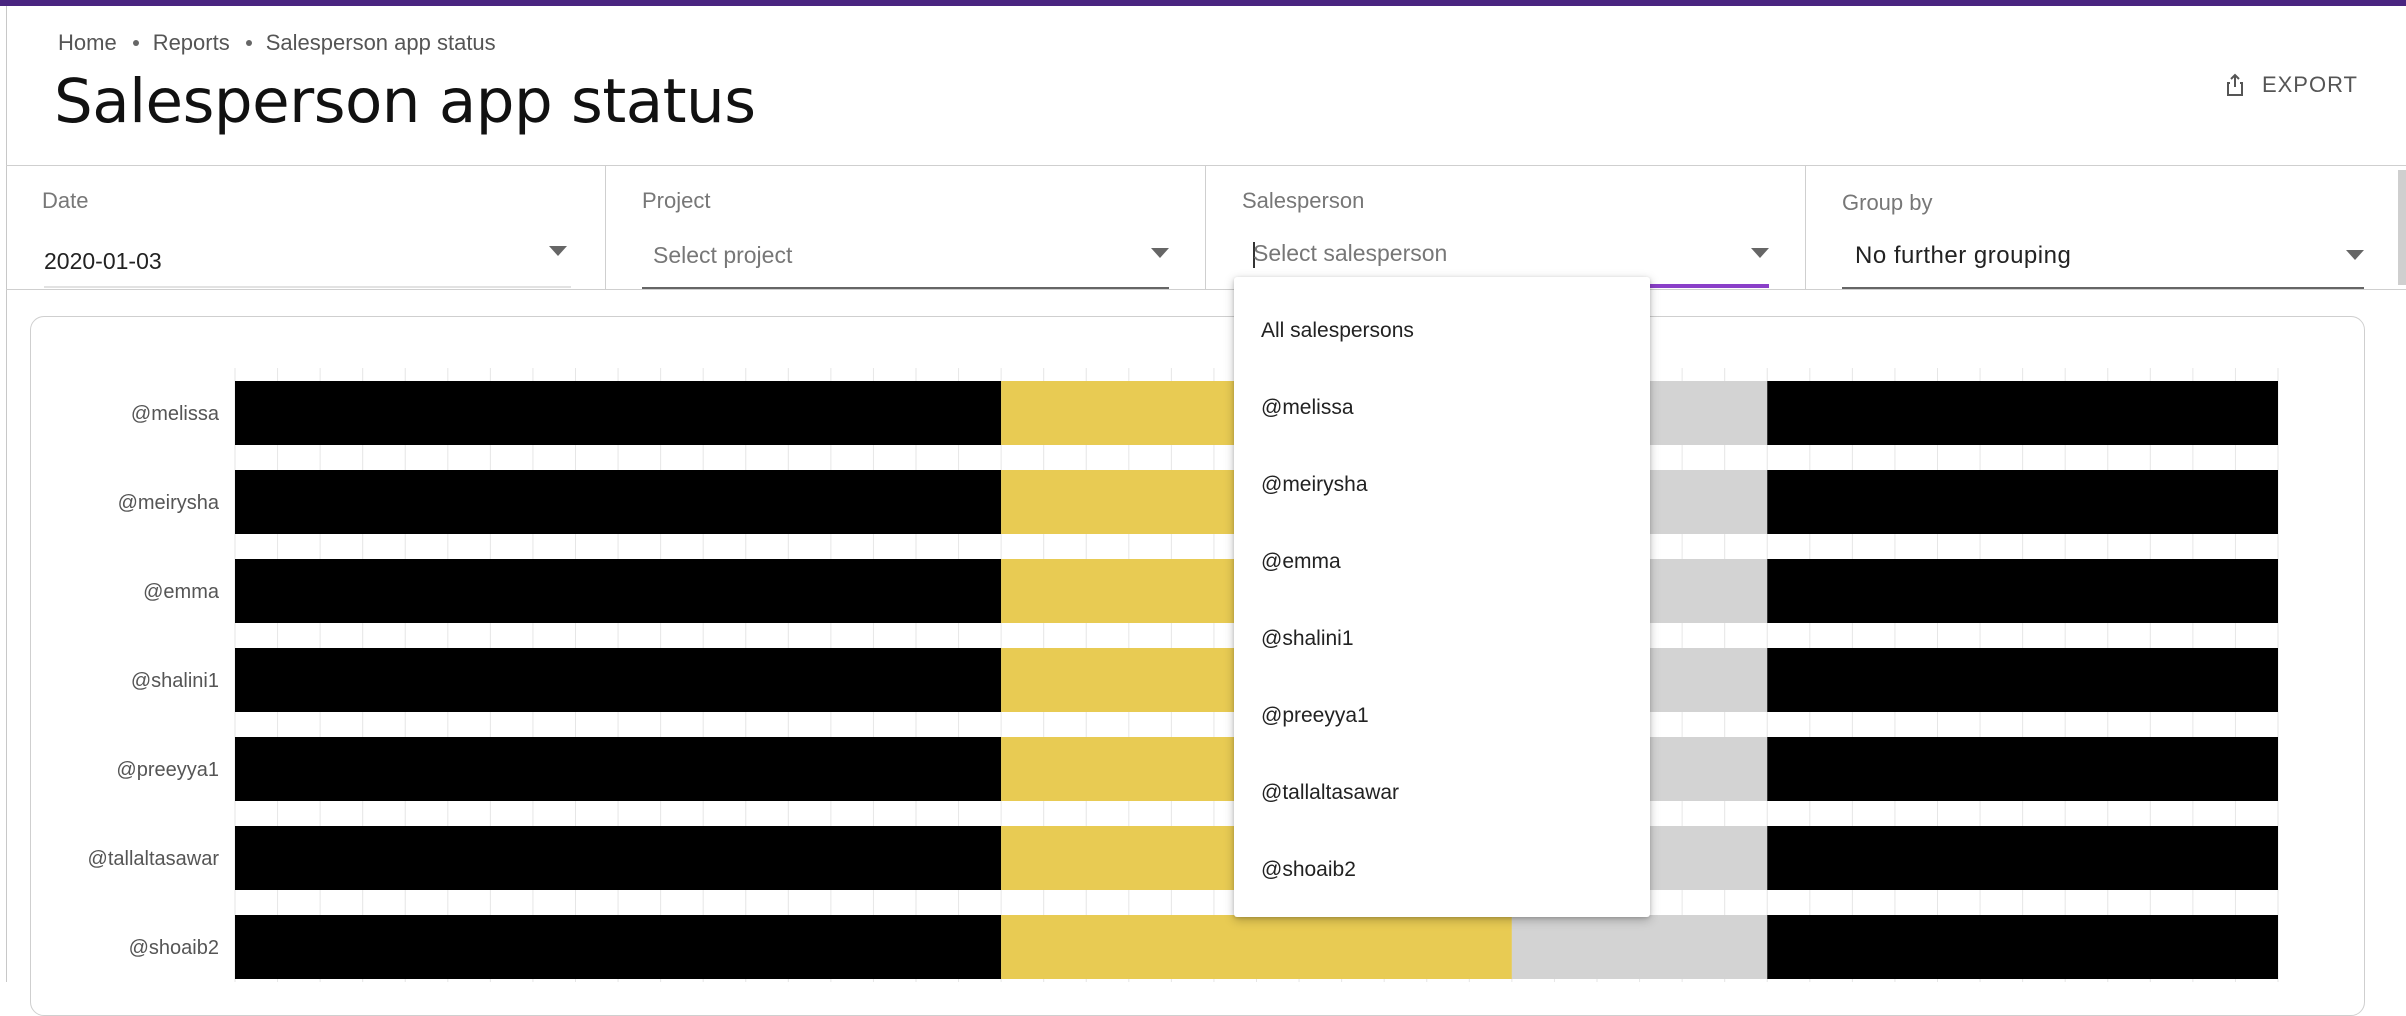 The width and height of the screenshot is (2406, 1016). What do you see at coordinates (175, 681) in the screenshot?
I see `row-label: @shalini1` at bounding box center [175, 681].